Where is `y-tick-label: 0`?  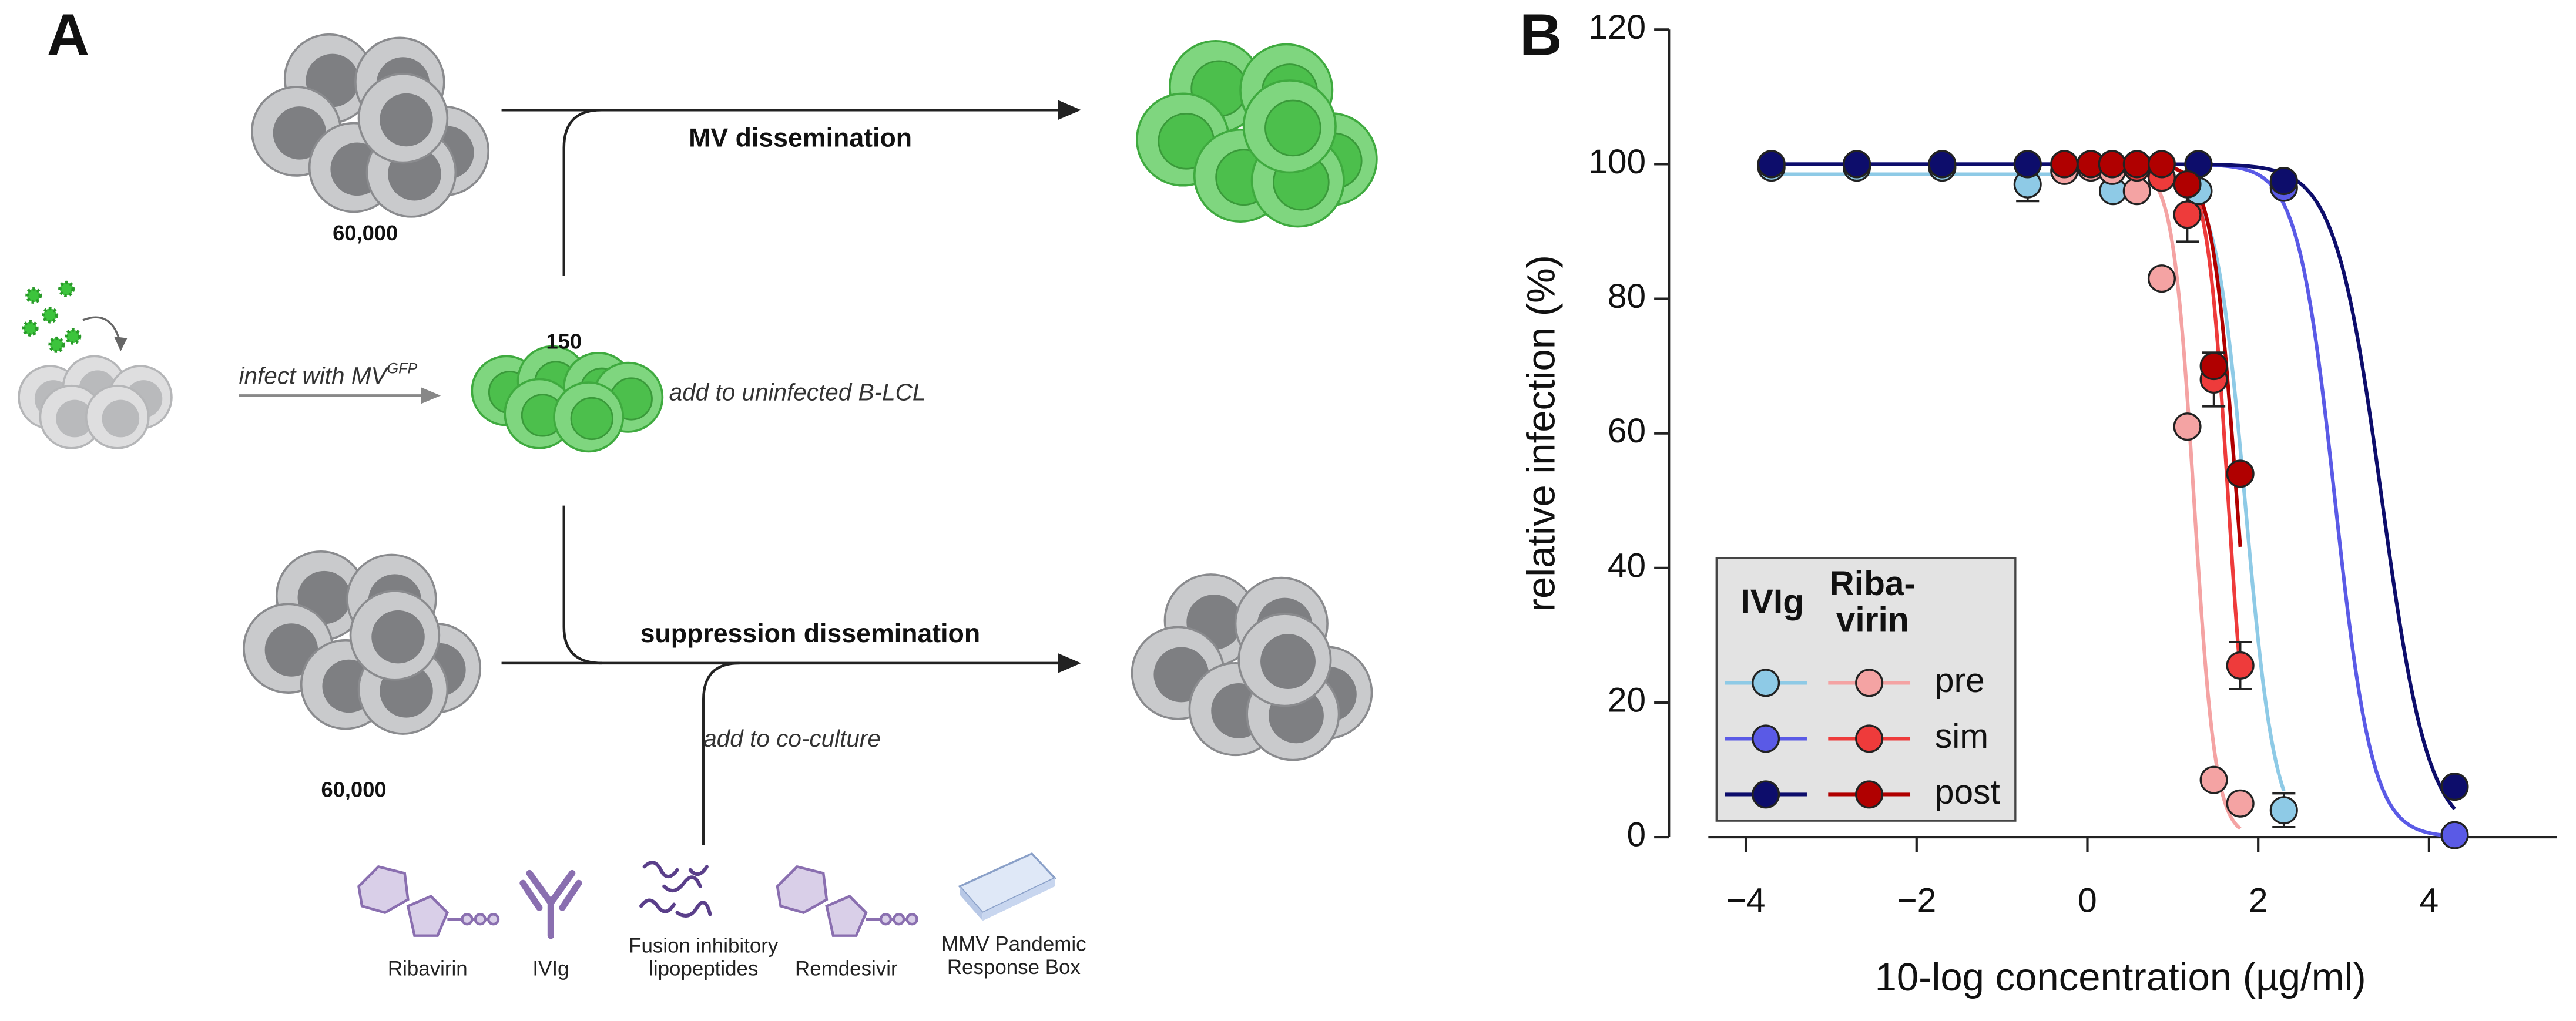
y-tick-label: 0 is located at coordinates (1637, 835).